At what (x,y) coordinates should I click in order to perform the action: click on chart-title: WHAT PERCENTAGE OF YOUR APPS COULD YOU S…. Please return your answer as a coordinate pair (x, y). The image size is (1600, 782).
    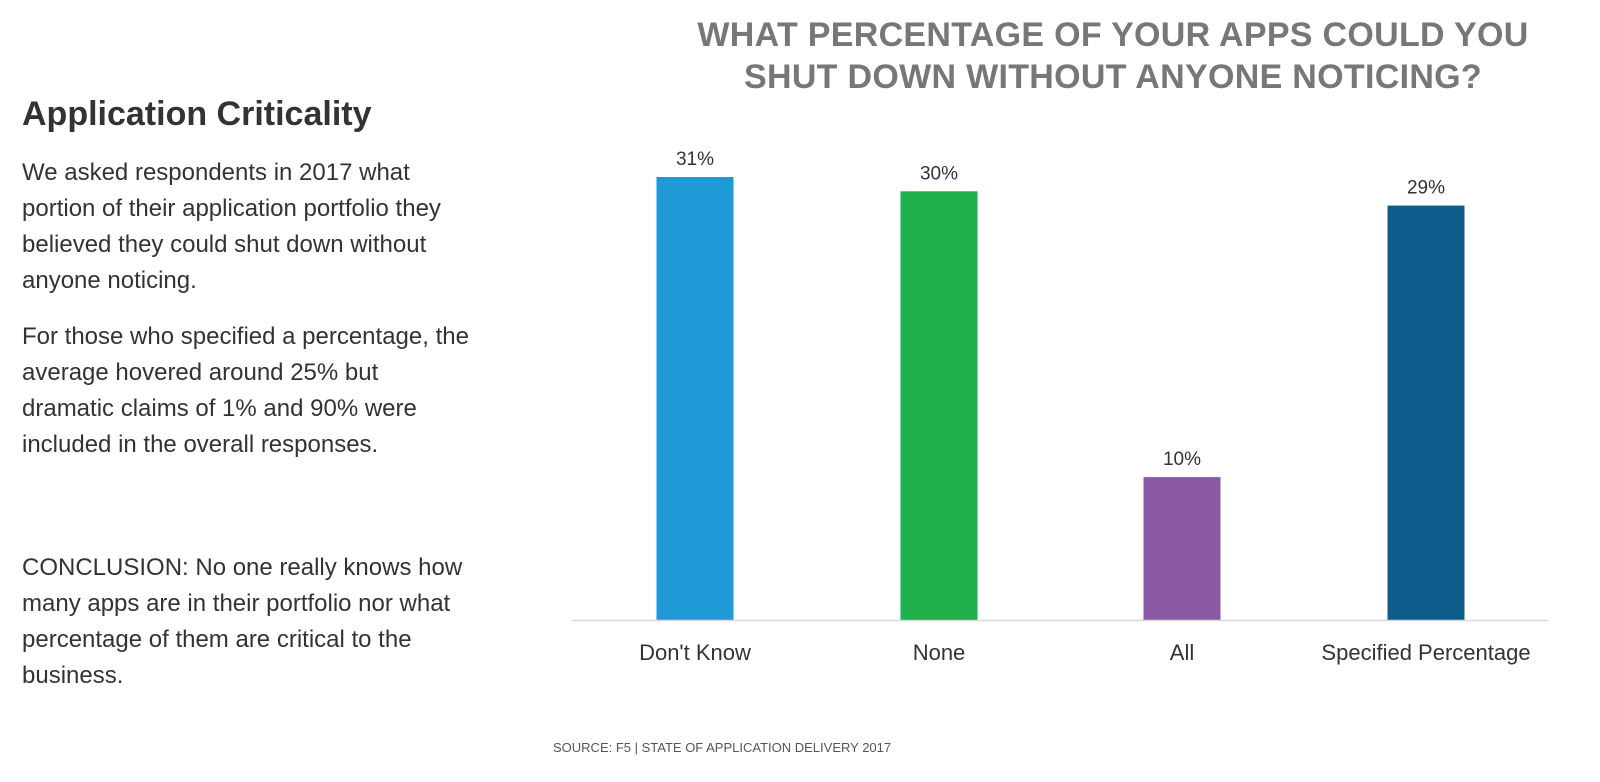
    Looking at the image, I should click on (1113, 56).